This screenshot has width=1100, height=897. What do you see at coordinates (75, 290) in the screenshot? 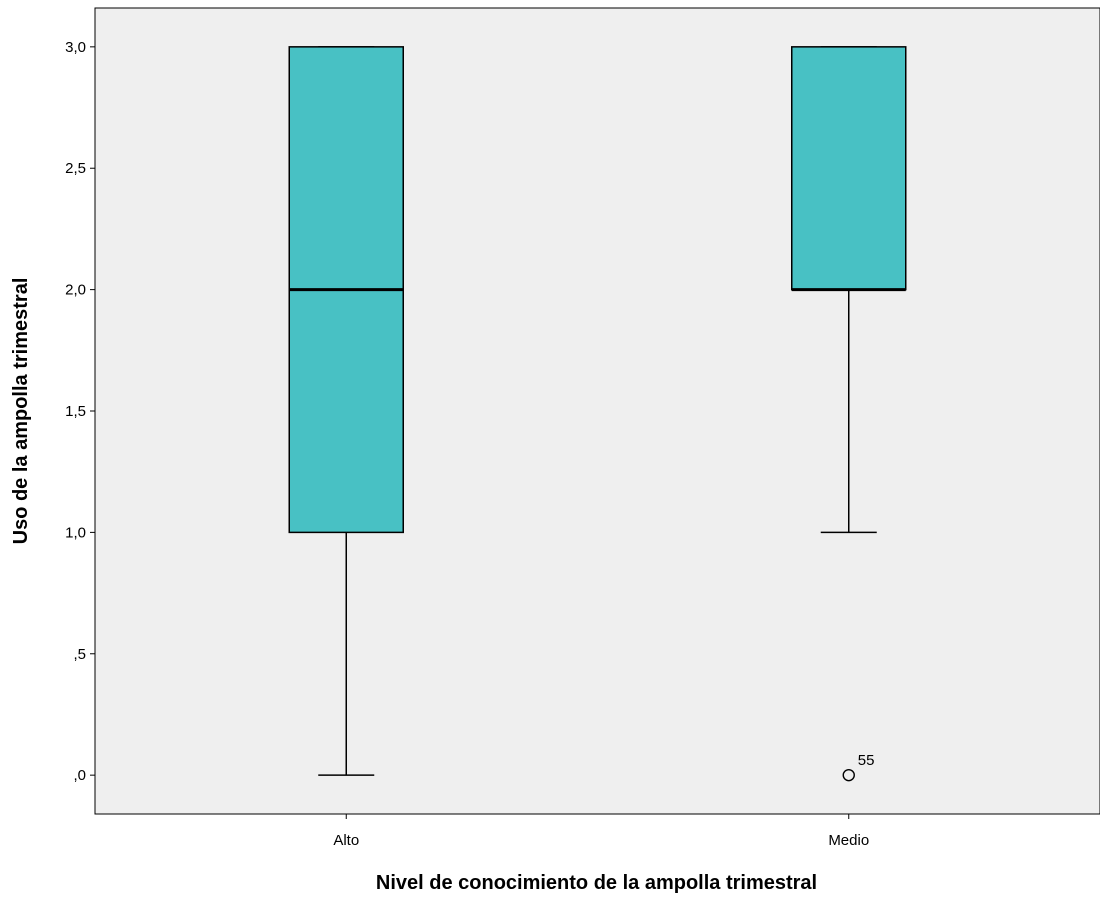
I see `y-tick-label: 2,0` at bounding box center [75, 290].